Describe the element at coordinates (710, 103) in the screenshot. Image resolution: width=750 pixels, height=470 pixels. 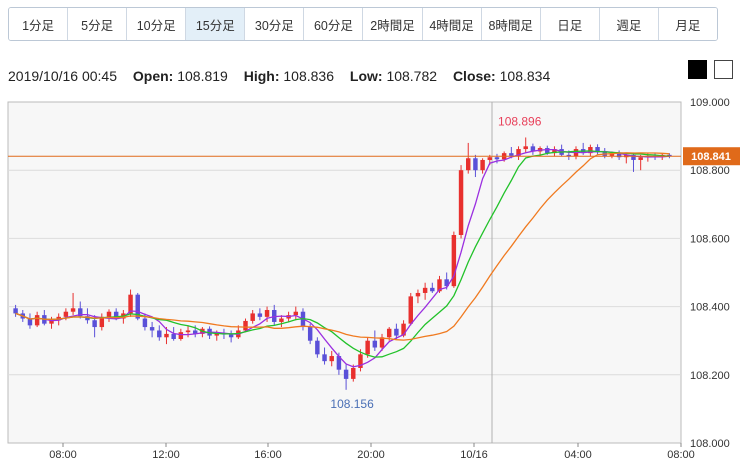
I see `y-tick-label: 109.000` at that location.